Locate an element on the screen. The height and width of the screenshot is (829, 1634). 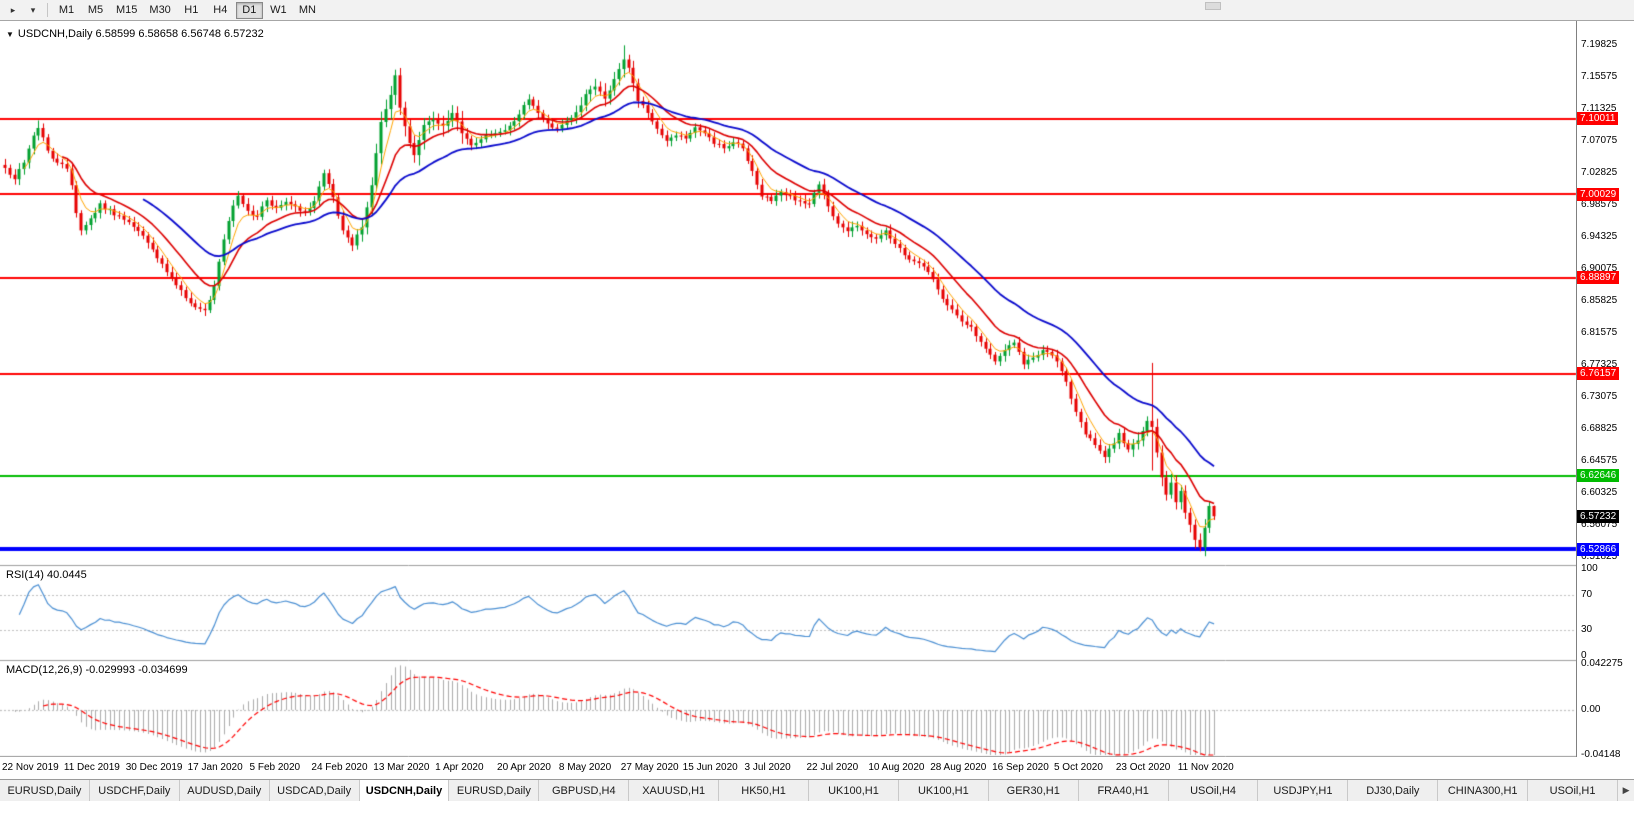
macd-label: MACD(12,26,9) -0.029993 -0.034699 is located at coordinates (97, 670).